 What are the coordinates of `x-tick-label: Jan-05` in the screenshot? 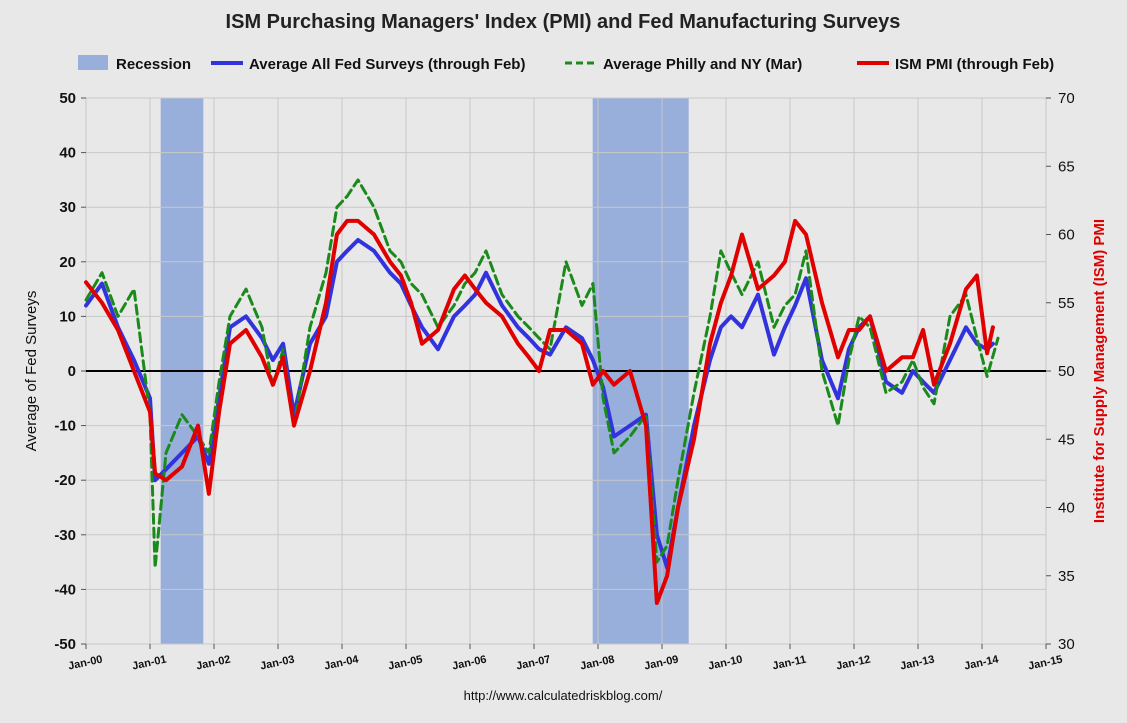 It's located at (405, 663).